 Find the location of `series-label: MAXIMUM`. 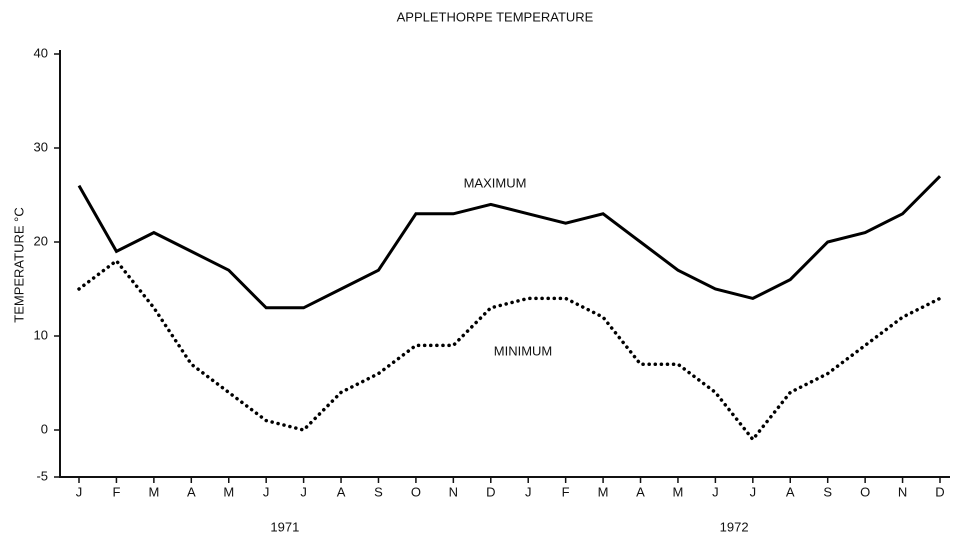

series-label: MAXIMUM is located at coordinates (495, 182).